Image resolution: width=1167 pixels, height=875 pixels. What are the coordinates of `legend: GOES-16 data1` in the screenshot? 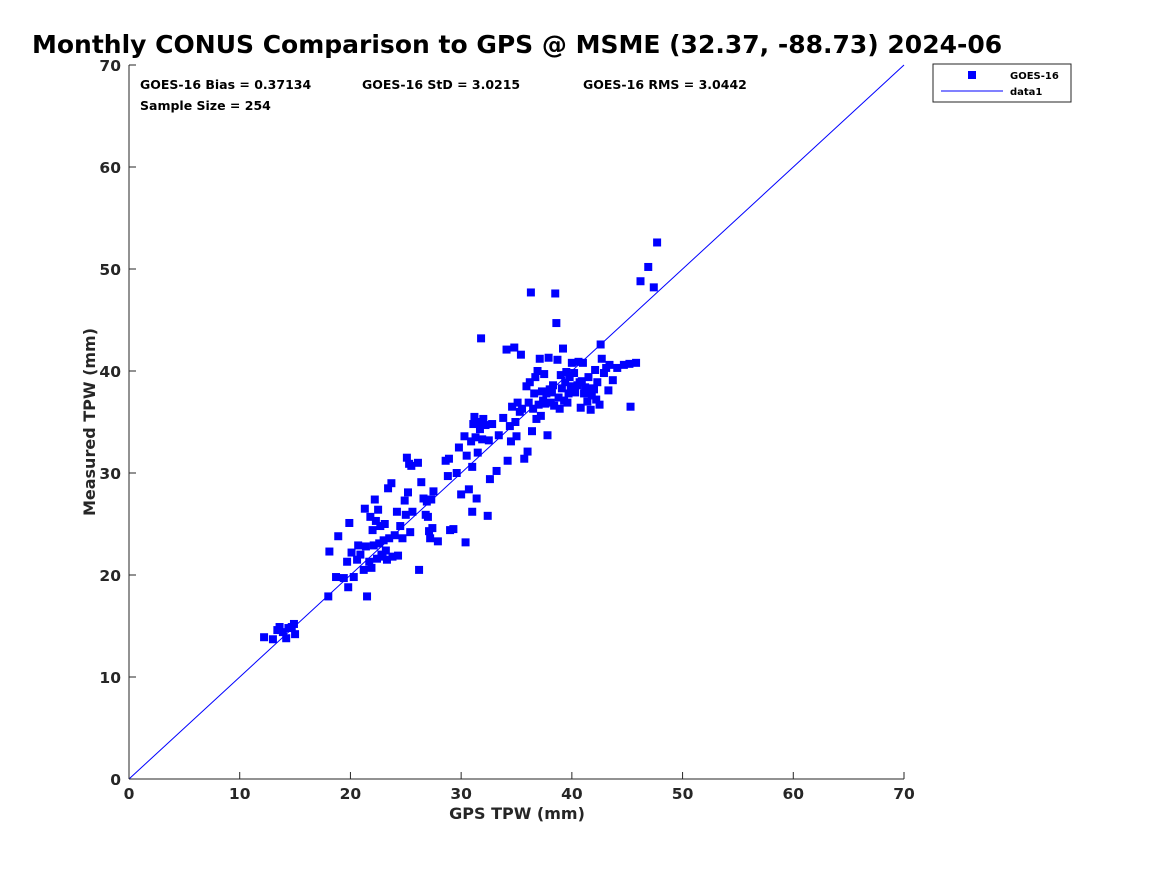 It's located at (1002, 83).